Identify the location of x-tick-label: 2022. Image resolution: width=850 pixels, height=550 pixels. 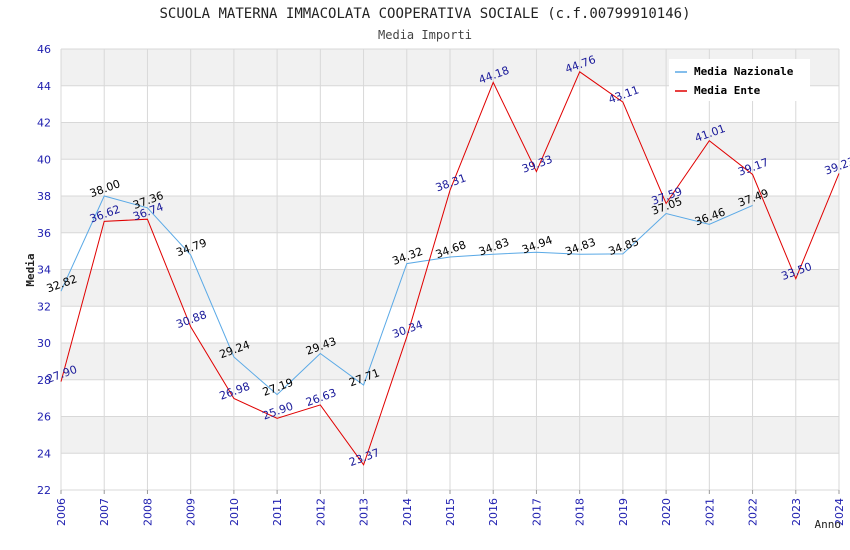
(753, 512).